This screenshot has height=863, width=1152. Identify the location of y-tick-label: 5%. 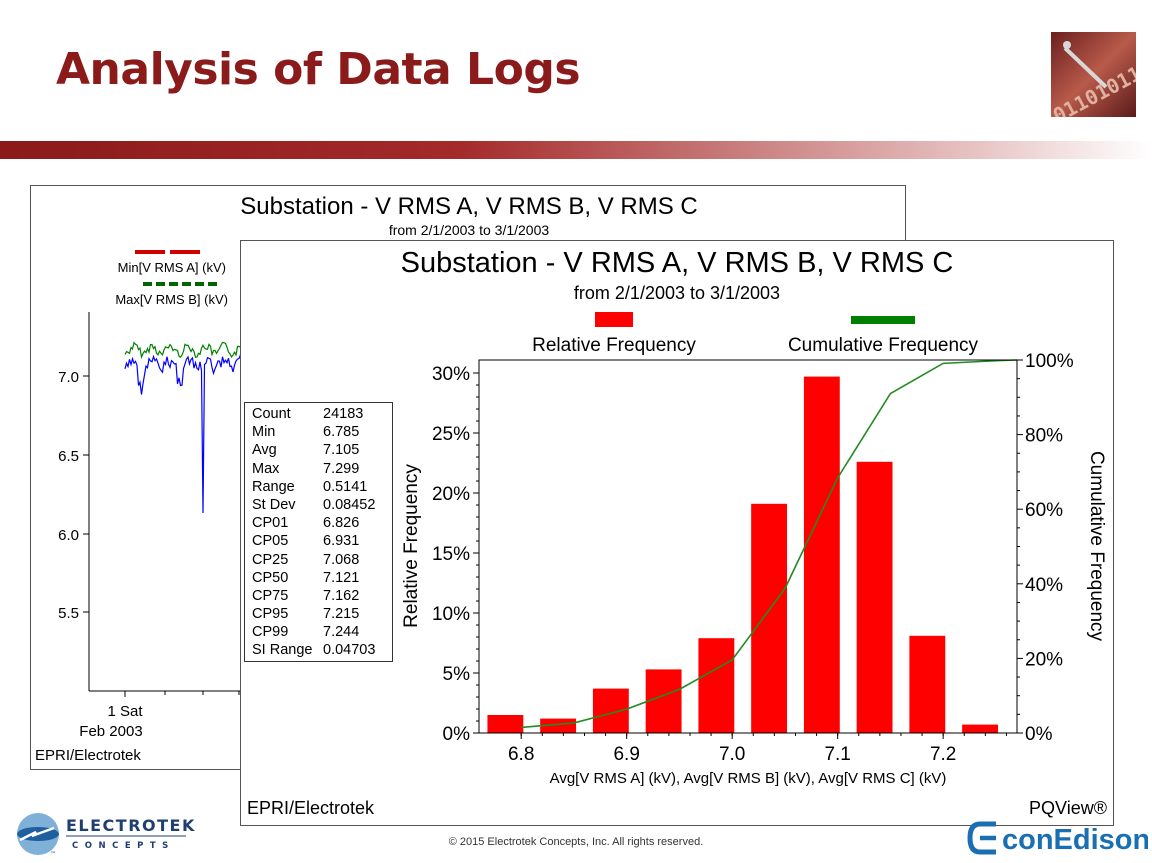
(457, 674).